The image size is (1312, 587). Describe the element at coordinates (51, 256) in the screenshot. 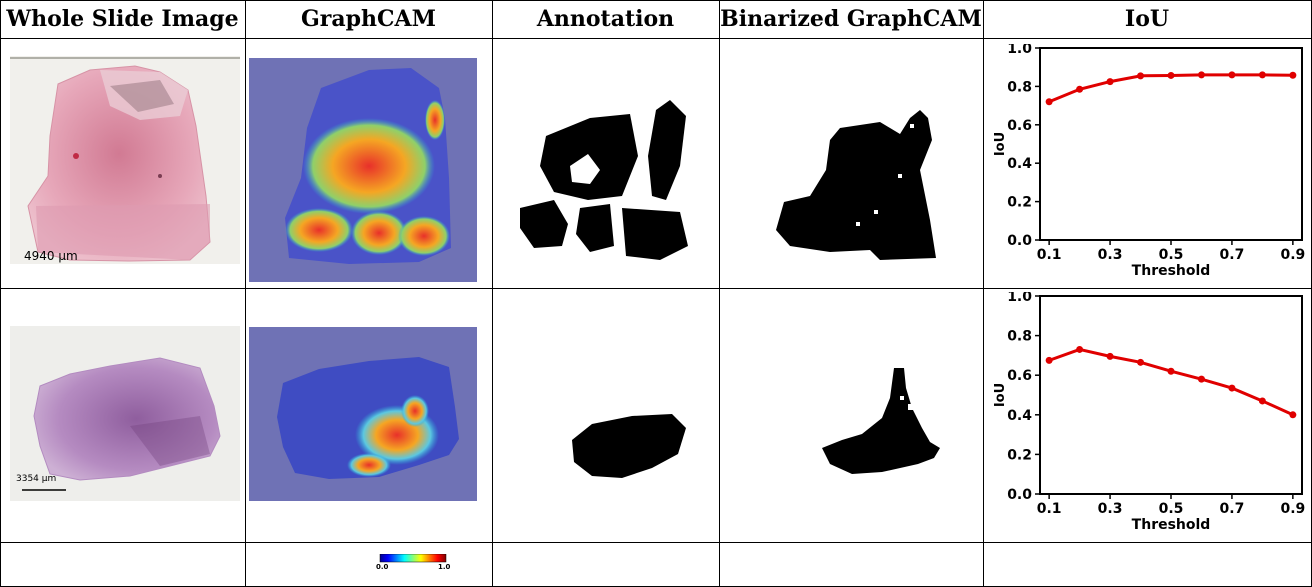

I see `scale-bar-label: 4940 µm` at that location.